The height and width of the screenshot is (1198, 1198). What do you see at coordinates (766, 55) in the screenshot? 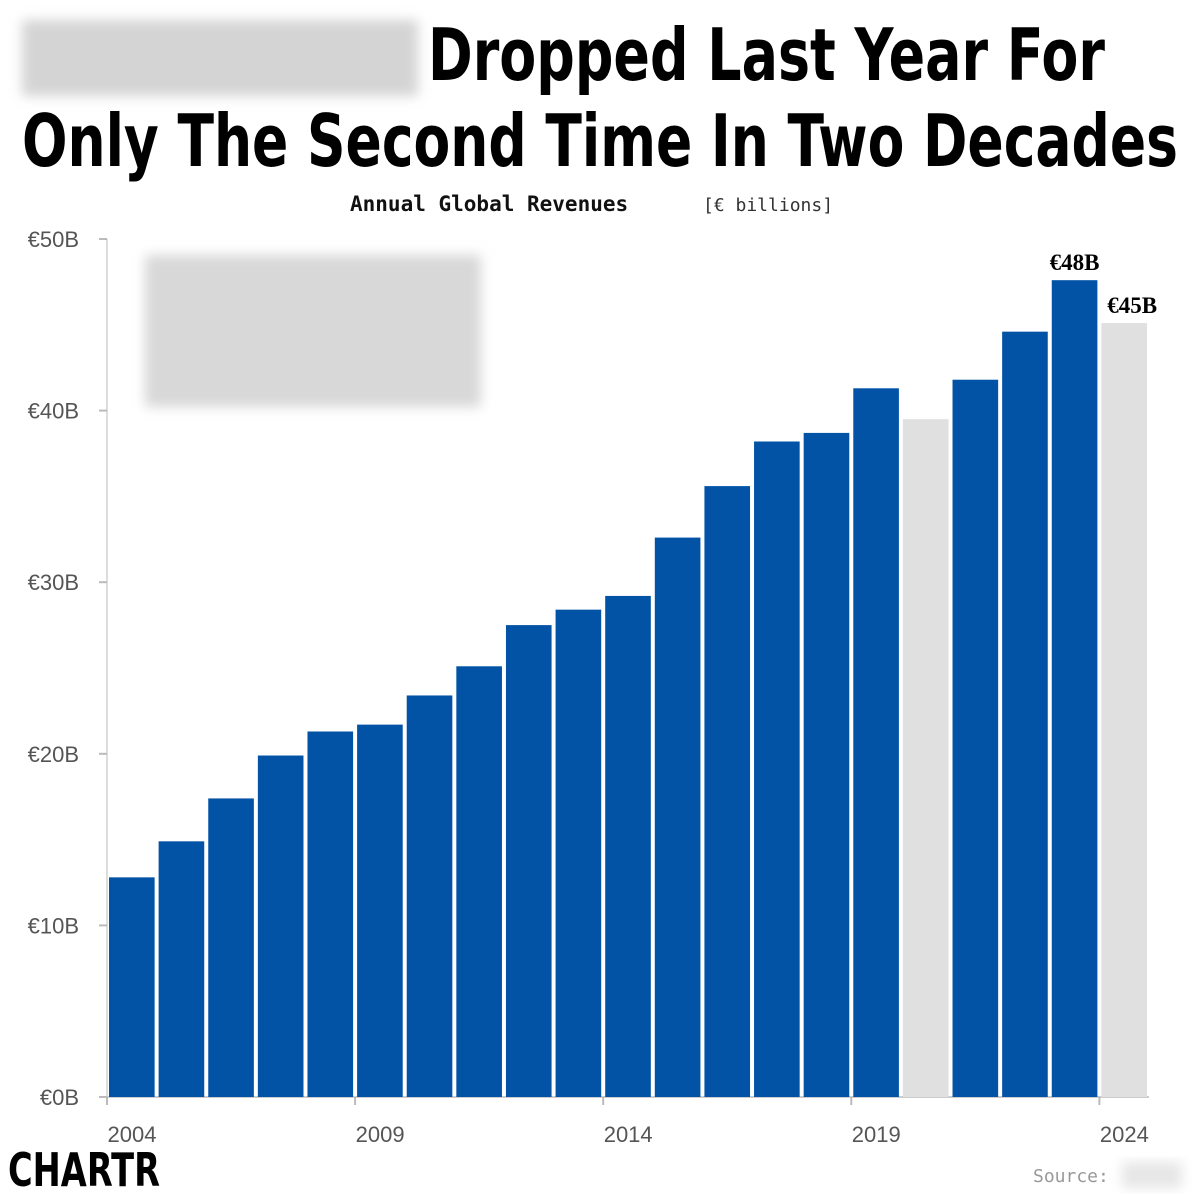
I see `chart-title: Dropped Last Year For` at bounding box center [766, 55].